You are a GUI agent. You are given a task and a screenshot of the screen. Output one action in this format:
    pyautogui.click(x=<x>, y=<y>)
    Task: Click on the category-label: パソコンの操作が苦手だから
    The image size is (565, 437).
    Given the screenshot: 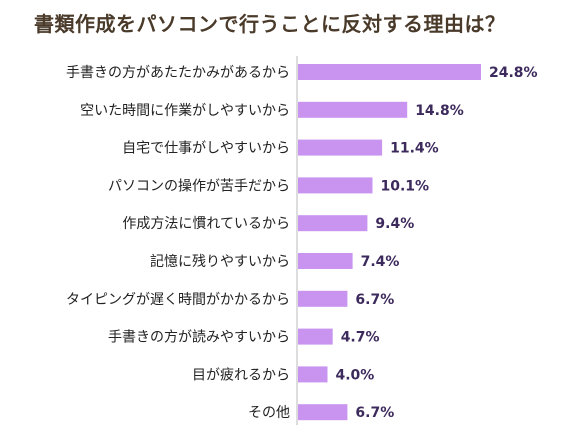 What is the action you would take?
    pyautogui.click(x=199, y=186)
    